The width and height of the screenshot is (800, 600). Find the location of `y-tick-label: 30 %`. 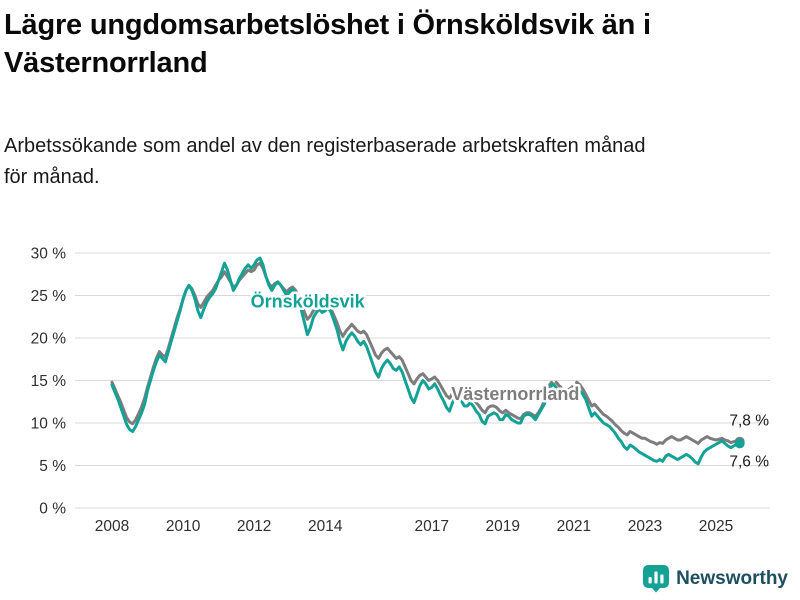

y-tick-label: 30 % is located at coordinates (49, 254).